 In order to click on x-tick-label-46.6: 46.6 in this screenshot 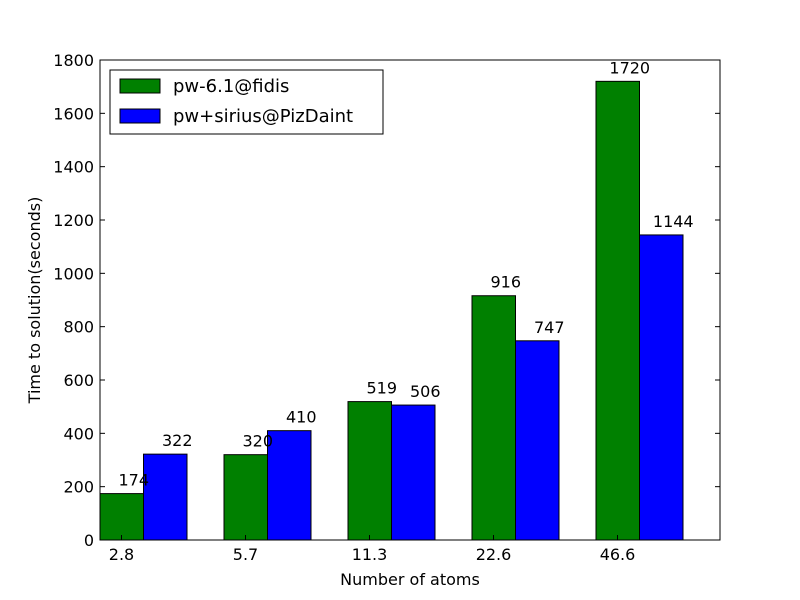, I will do `click(618, 554)`.